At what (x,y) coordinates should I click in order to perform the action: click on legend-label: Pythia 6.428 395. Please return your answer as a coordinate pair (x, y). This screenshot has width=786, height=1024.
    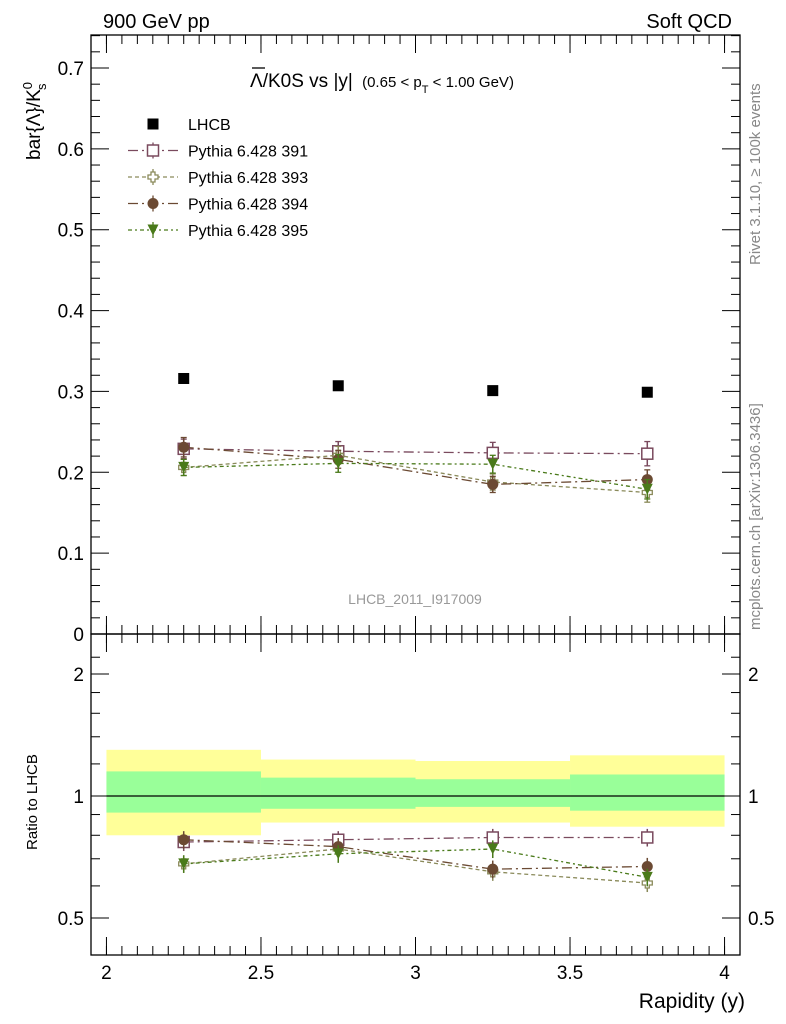
    Looking at the image, I should click on (248, 231).